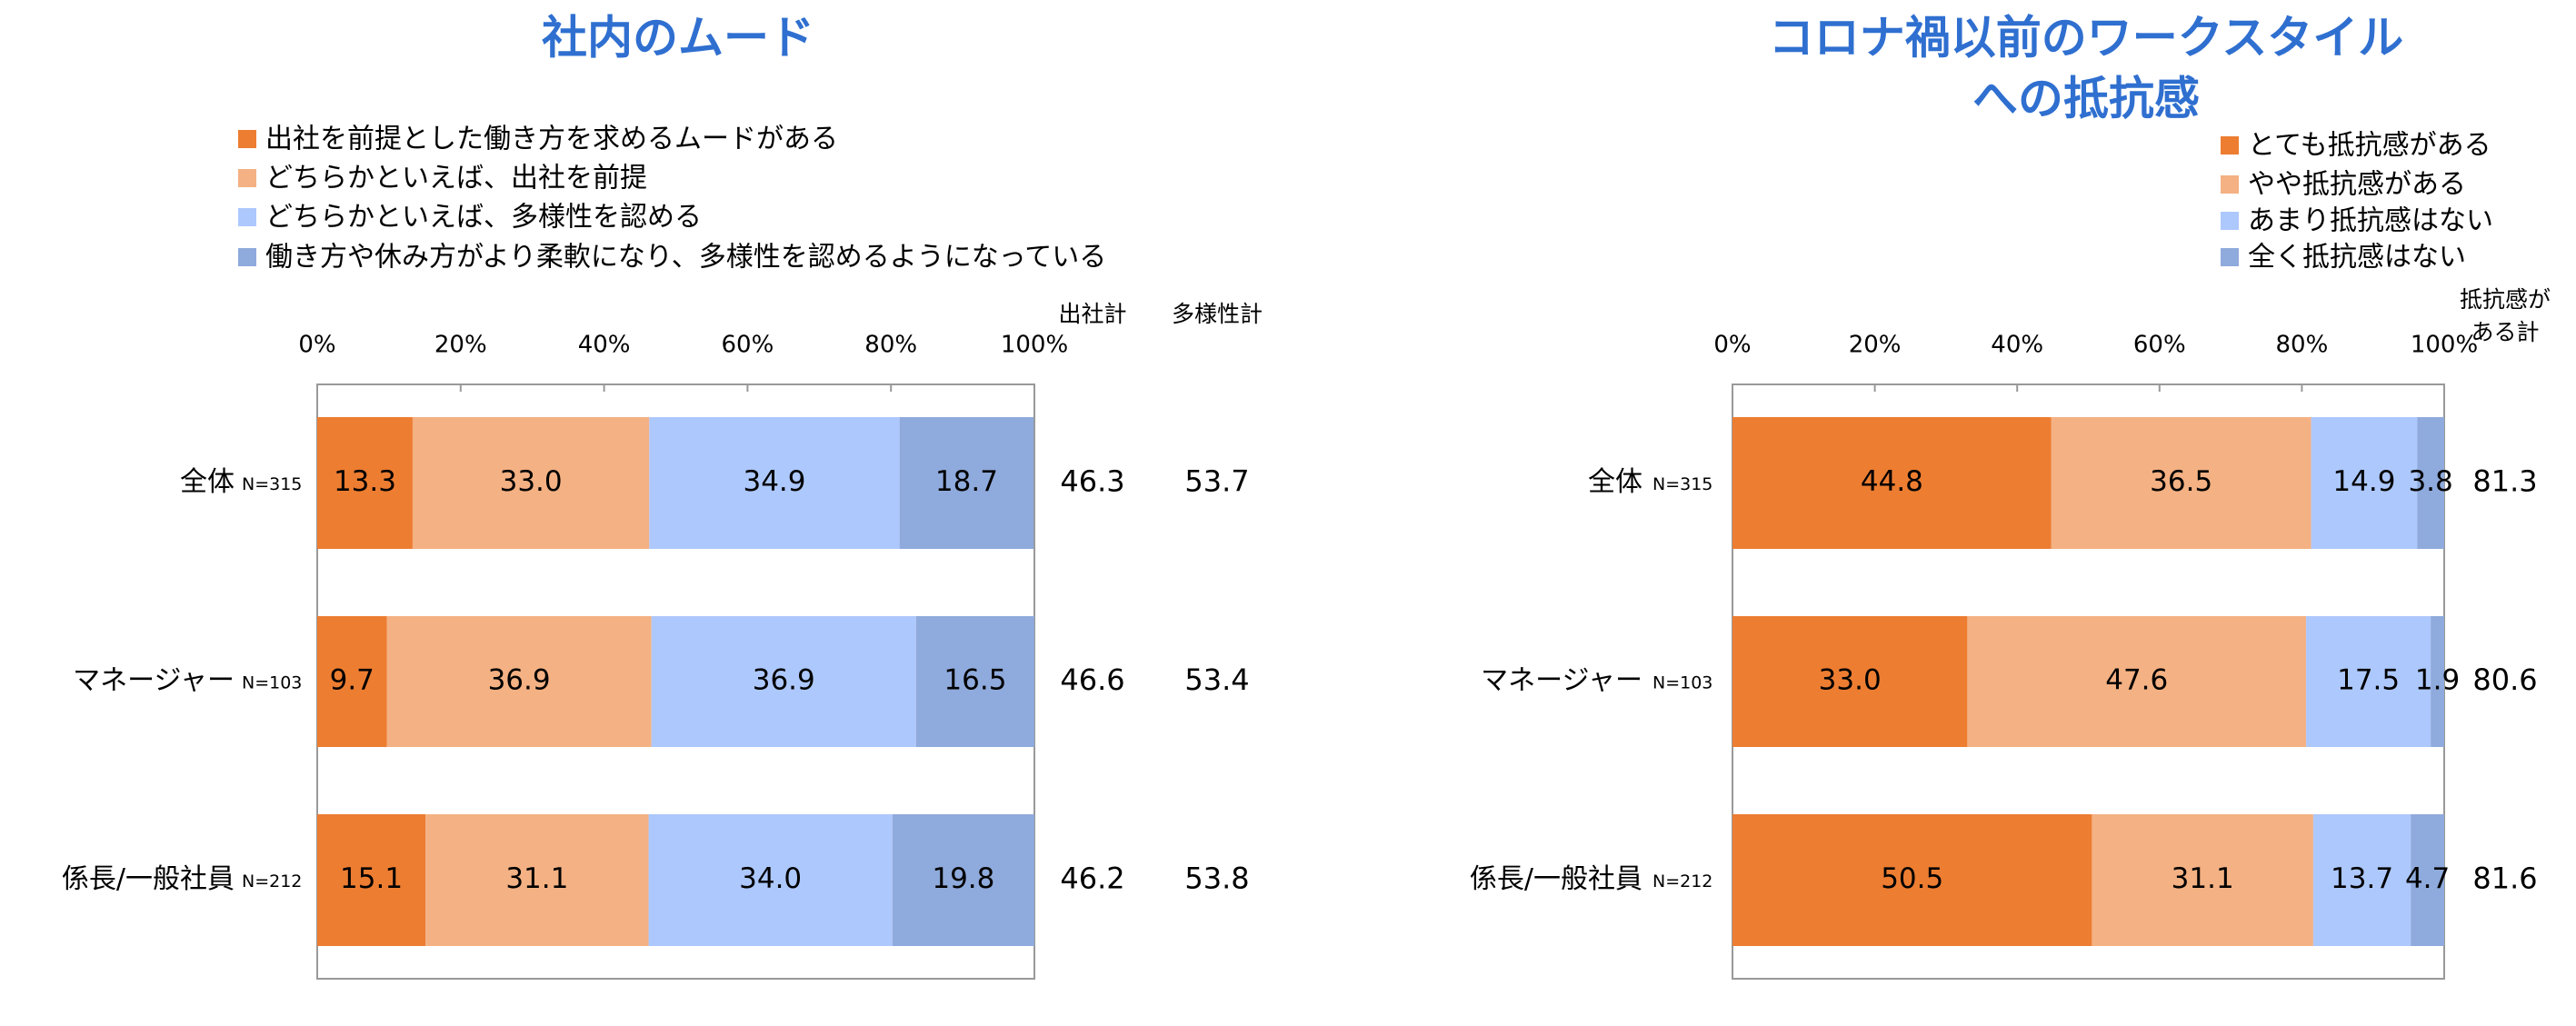 This screenshot has width=2576, height=1026. What do you see at coordinates (1092, 314) in the screenshot?
I see `total-header: 出社計` at bounding box center [1092, 314].